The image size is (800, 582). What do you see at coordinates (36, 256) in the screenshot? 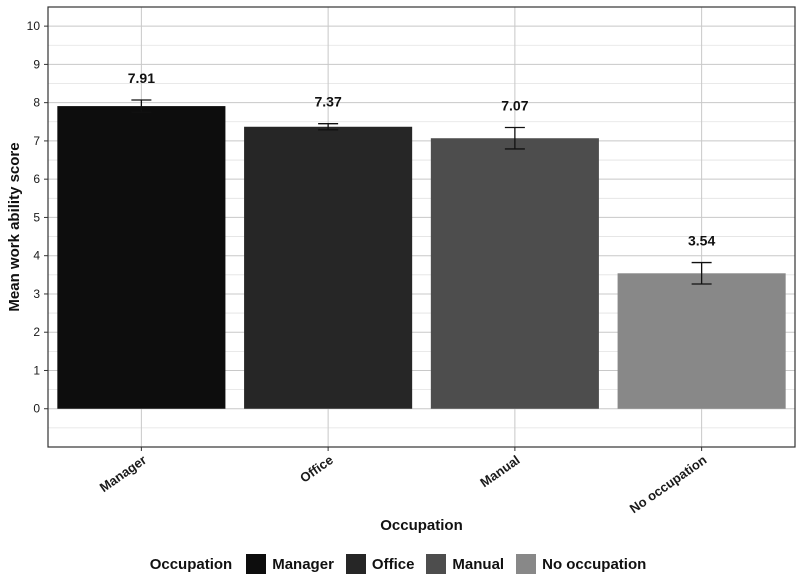
I see `y-tick-label: 4` at bounding box center [36, 256].